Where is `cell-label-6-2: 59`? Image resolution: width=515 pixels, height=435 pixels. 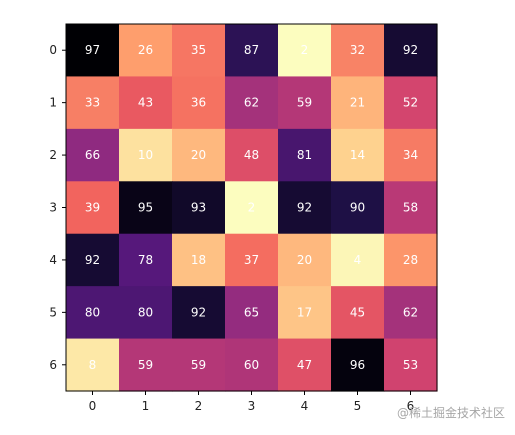
cell-label-6-2: 59 is located at coordinates (198, 365).